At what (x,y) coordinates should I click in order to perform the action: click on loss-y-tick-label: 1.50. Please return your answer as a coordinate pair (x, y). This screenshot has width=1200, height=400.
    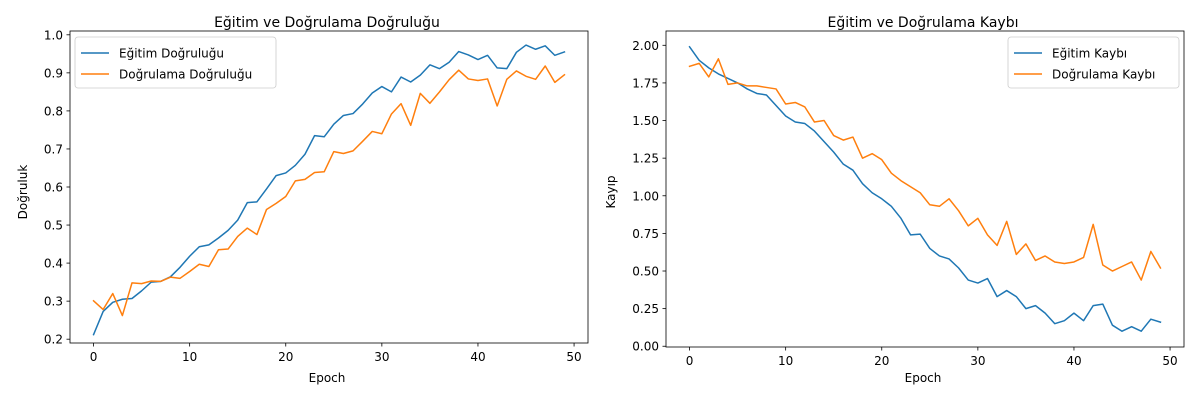
    Looking at the image, I should click on (645, 121).